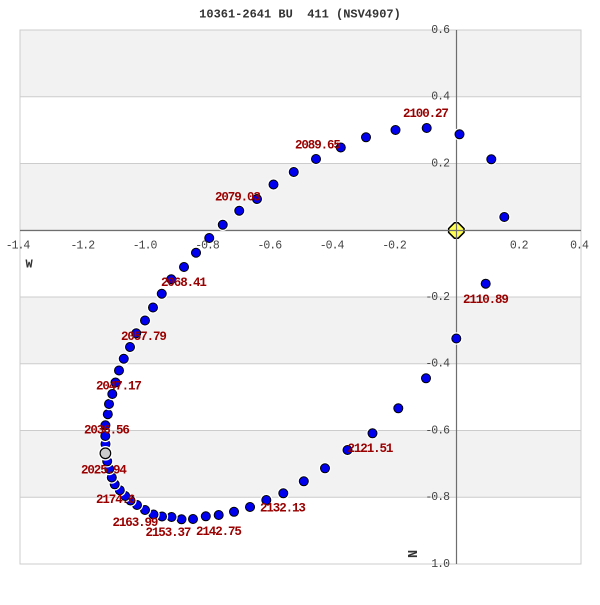 Image resolution: width=600 pixels, height=605 pixels. What do you see at coordinates (135, 523) in the screenshot?
I see `svg-text: 2163.99` at bounding box center [135, 523].